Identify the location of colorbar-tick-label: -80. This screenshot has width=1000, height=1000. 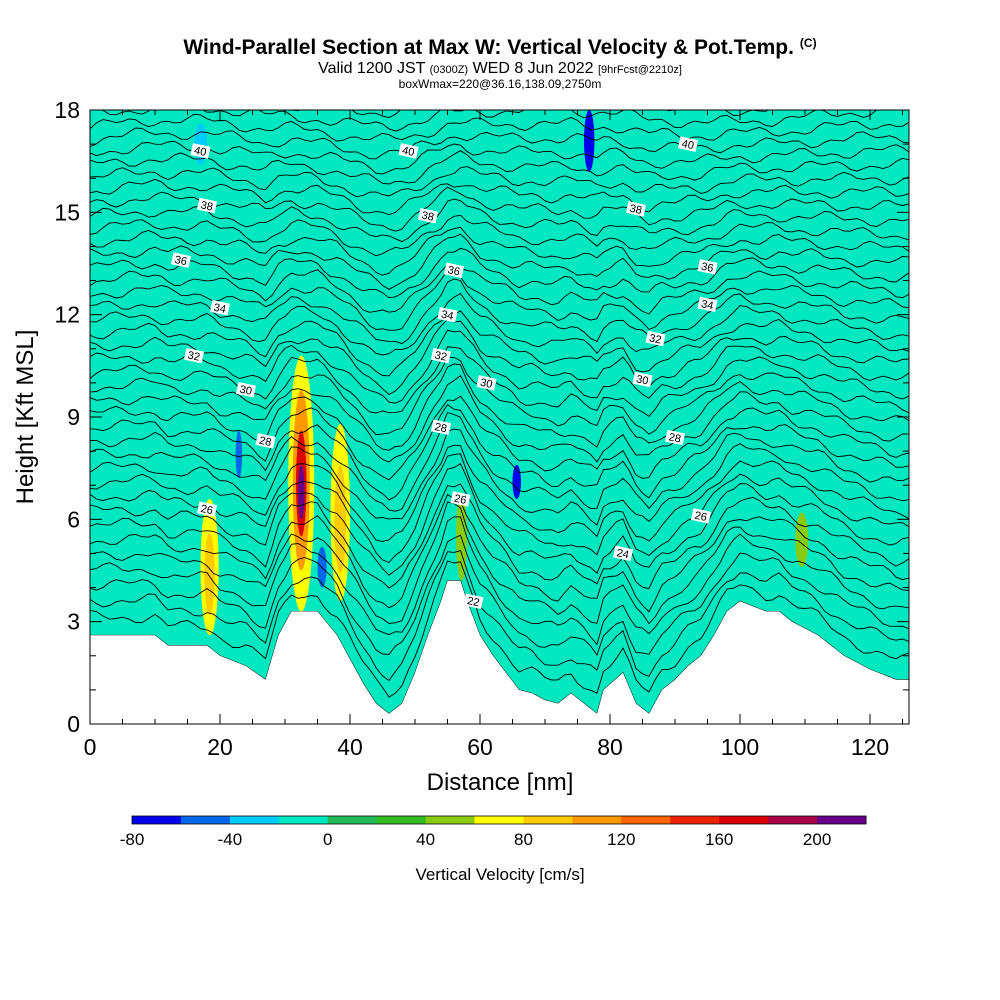
(132, 839).